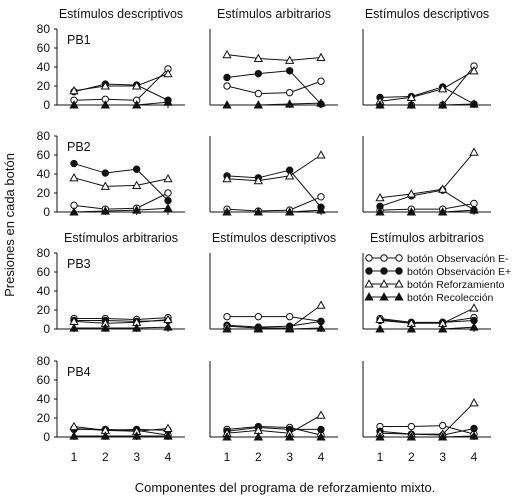 This screenshot has width=516, height=497. What do you see at coordinates (111, 409) in the screenshot?
I see `panel-PB4-1: 0 20 40 60 80 1 2 3 4 PB4` at bounding box center [111, 409].